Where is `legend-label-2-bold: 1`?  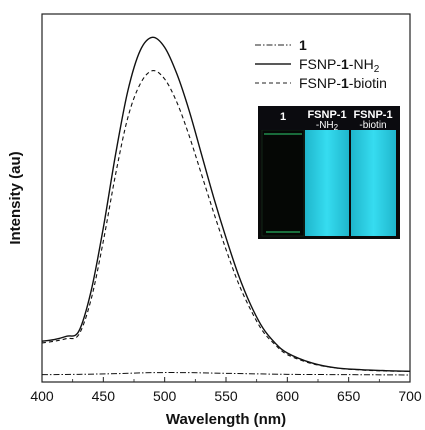 legend-label-2-bold: 1 is located at coordinates (345, 64).